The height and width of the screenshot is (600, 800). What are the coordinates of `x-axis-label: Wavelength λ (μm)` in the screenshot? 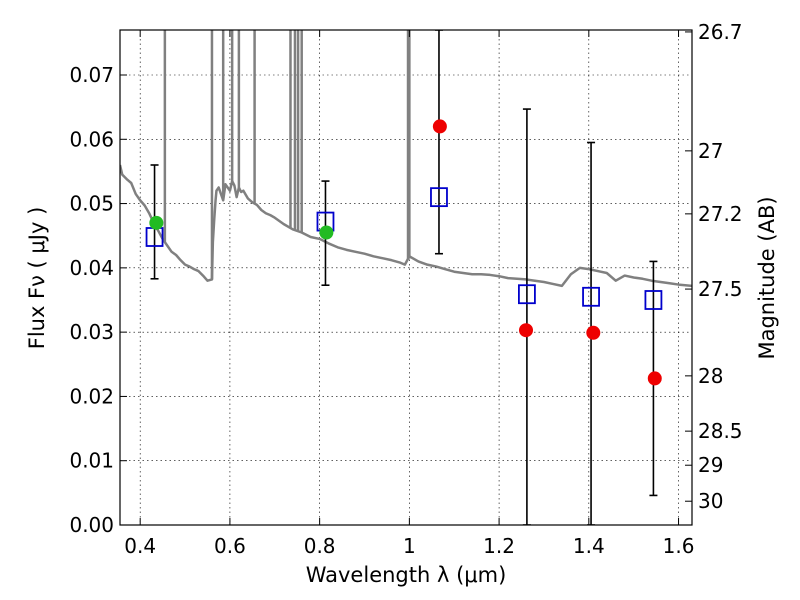 It's located at (406, 575).